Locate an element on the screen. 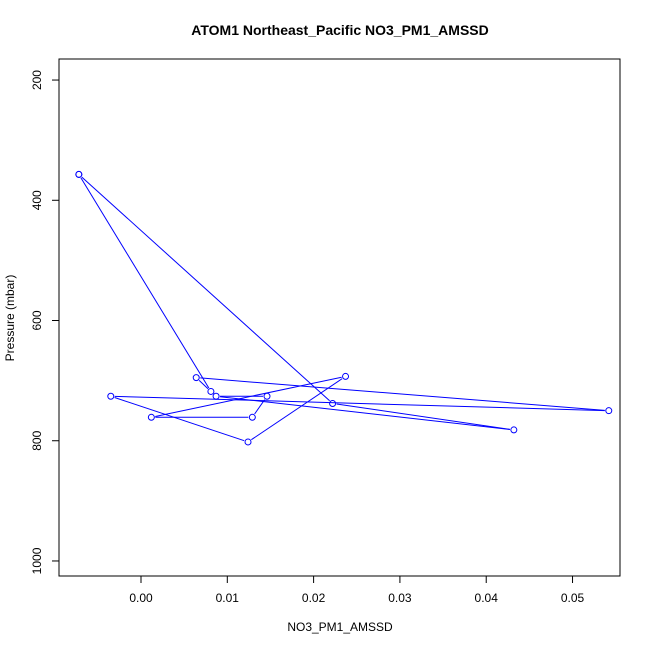  y-tick-label: 400 is located at coordinates (37, 200).